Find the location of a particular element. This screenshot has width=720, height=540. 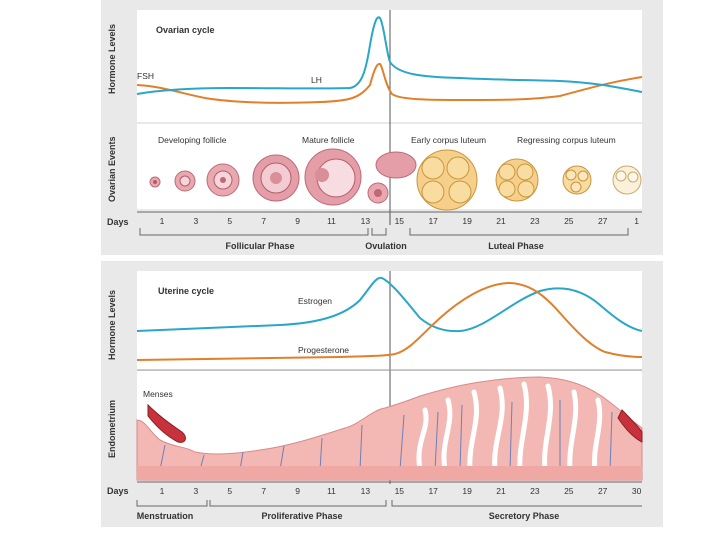

endometrium-tissue is located at coordinates (389, 428).